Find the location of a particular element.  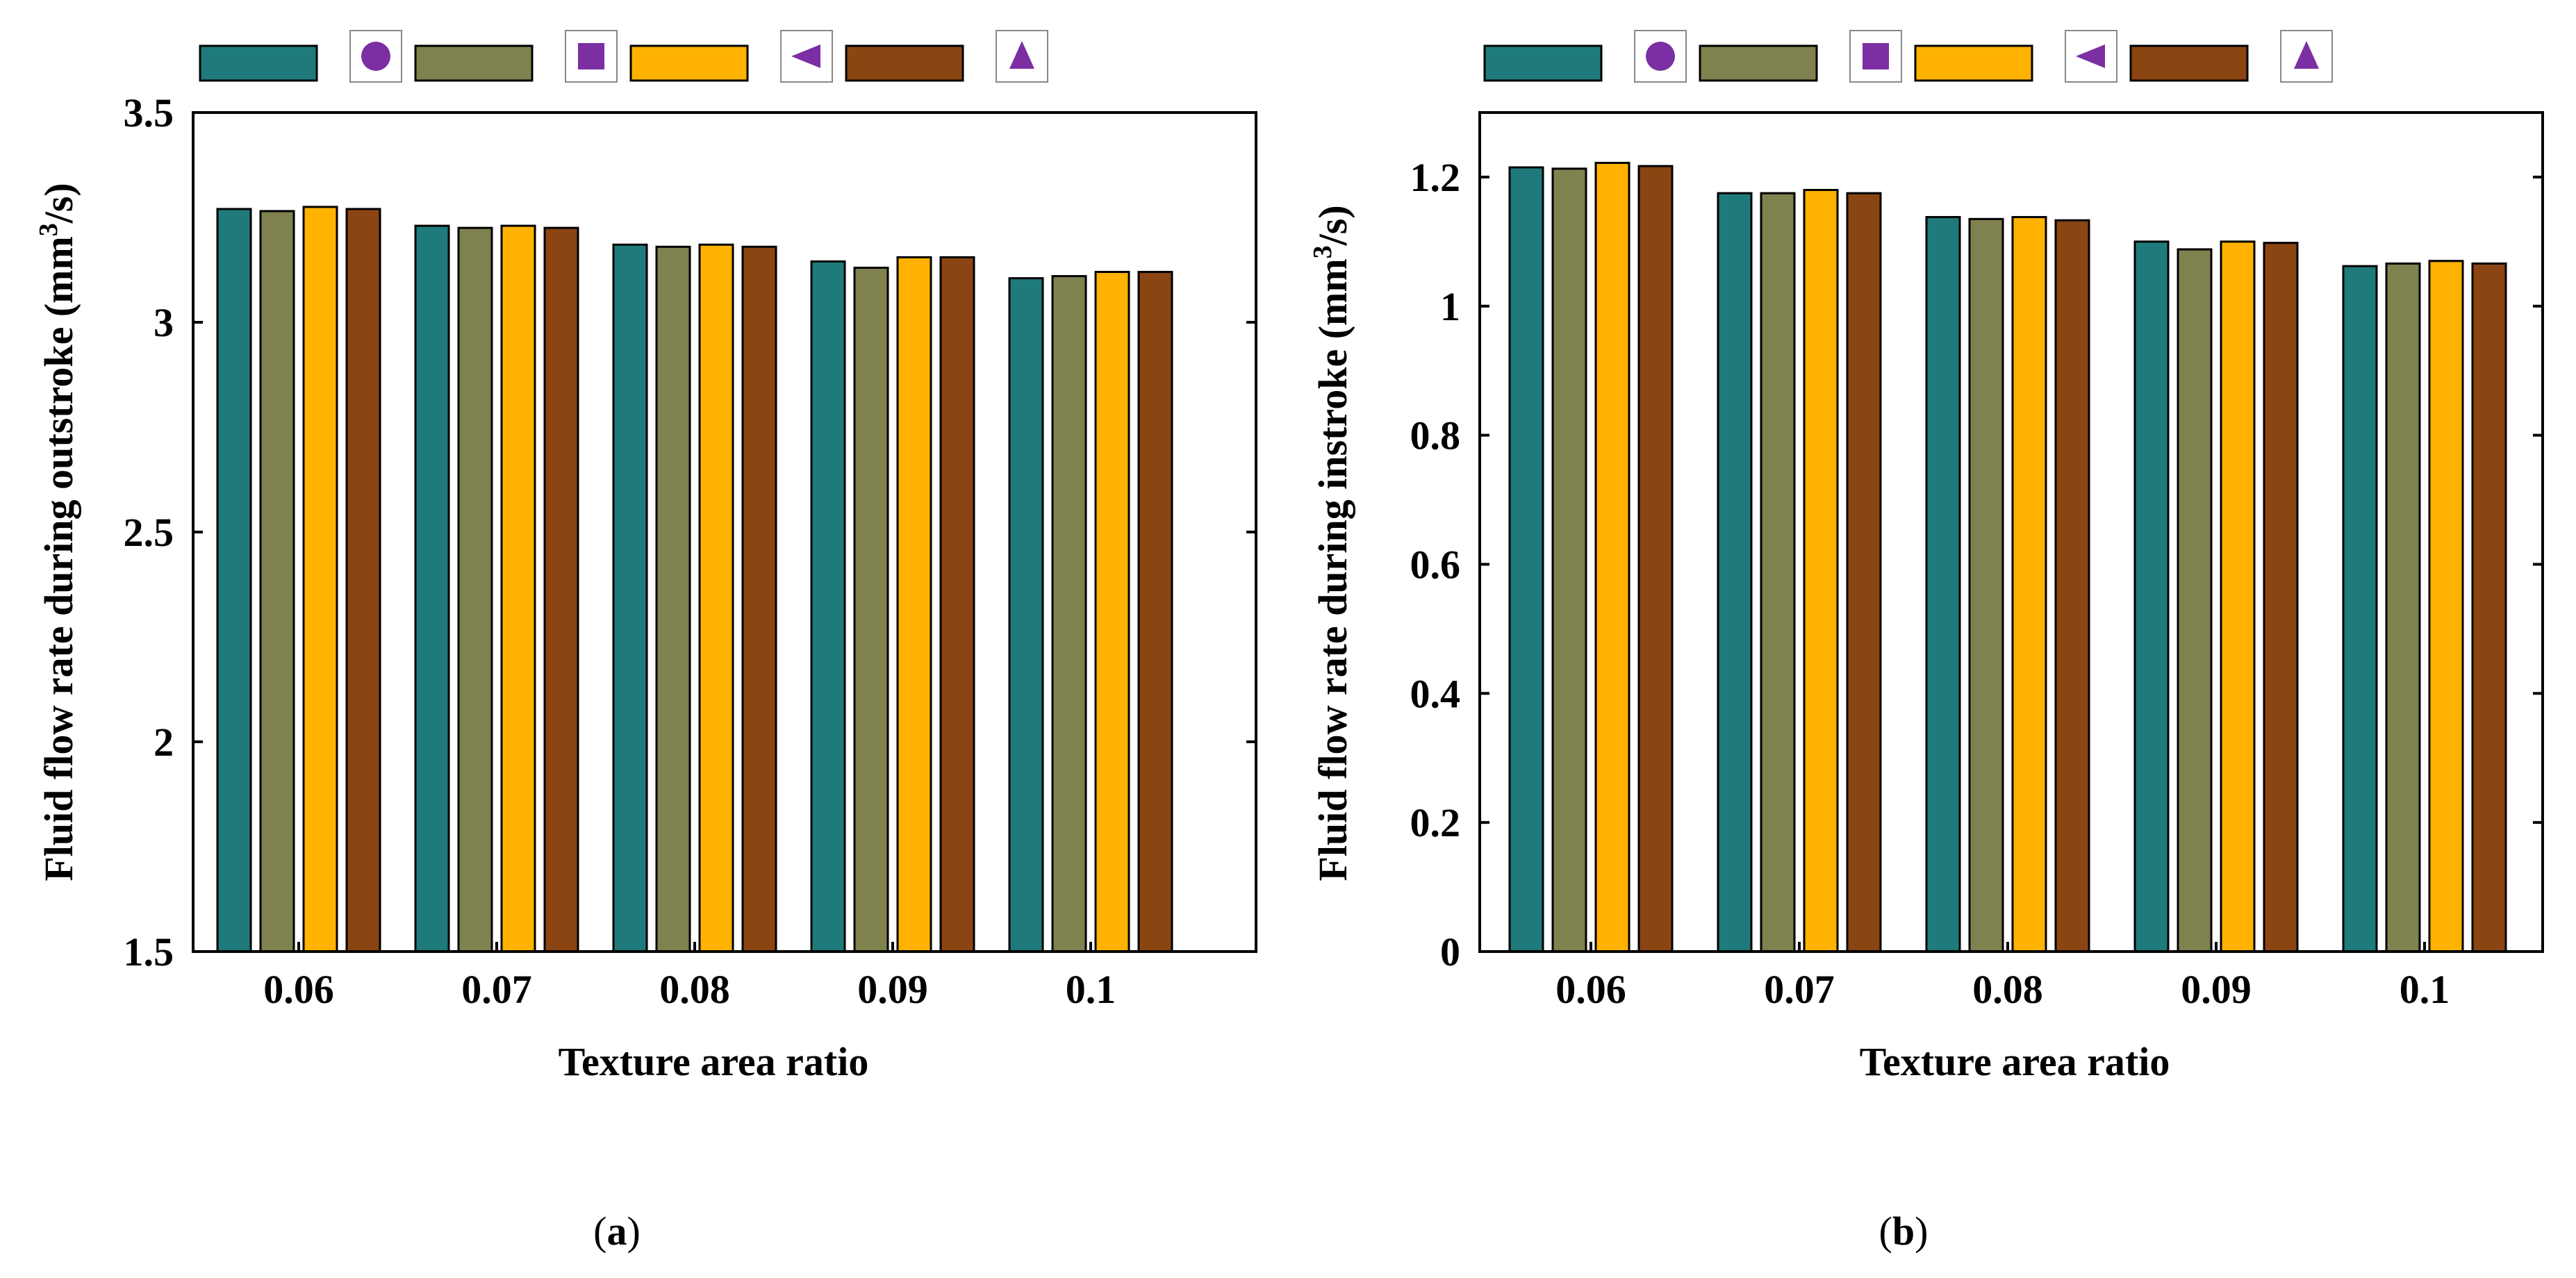

panel-b-x-tick-label-3: 0.08 is located at coordinates (2008, 989).